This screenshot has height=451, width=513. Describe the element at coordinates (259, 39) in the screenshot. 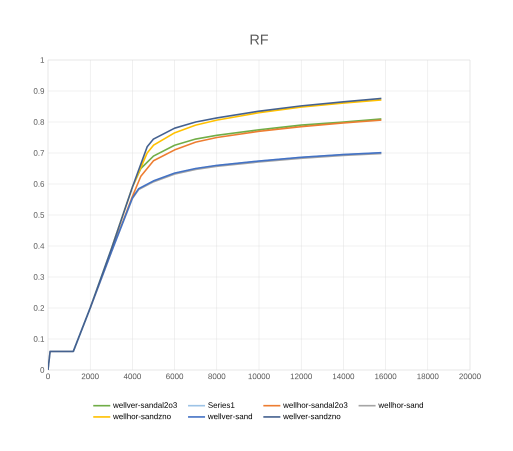

I see `chart-title: RF` at that location.